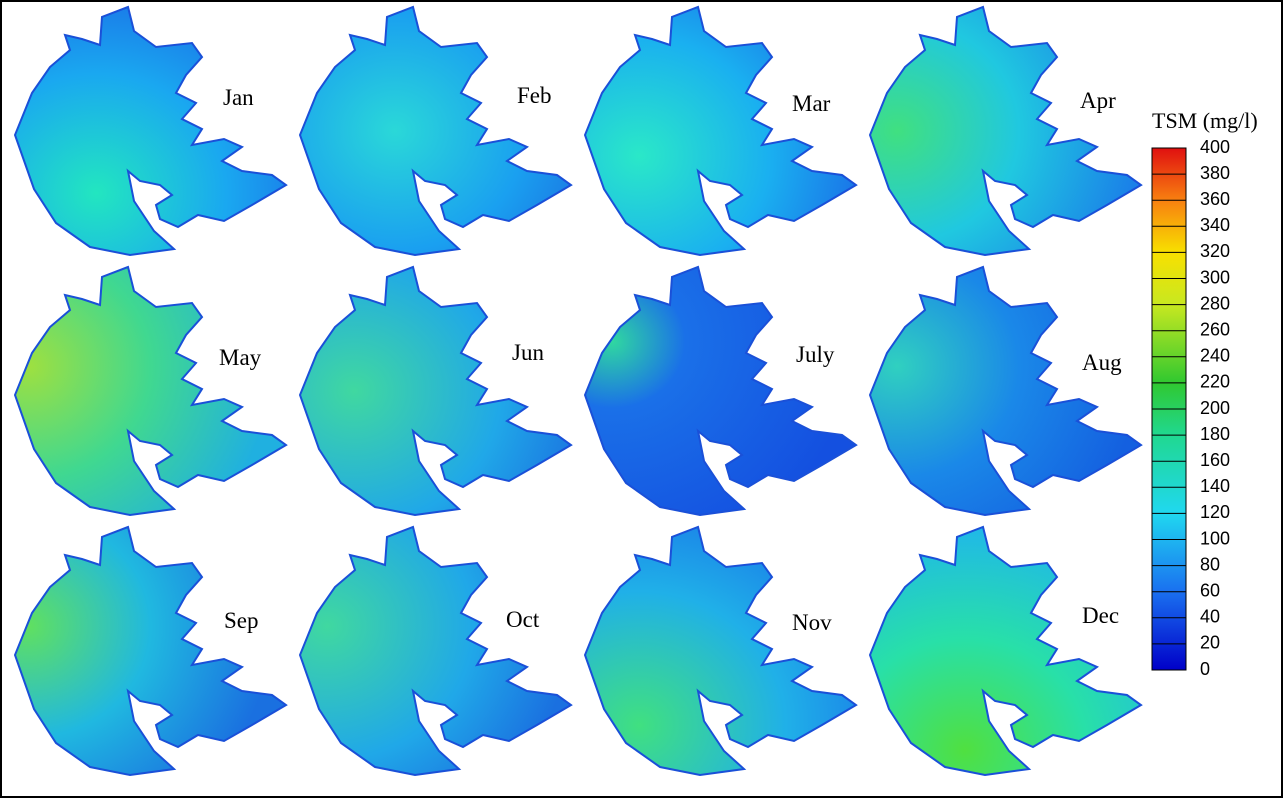  What do you see at coordinates (528, 352) in the screenshot?
I see `month-label: Jun` at bounding box center [528, 352].